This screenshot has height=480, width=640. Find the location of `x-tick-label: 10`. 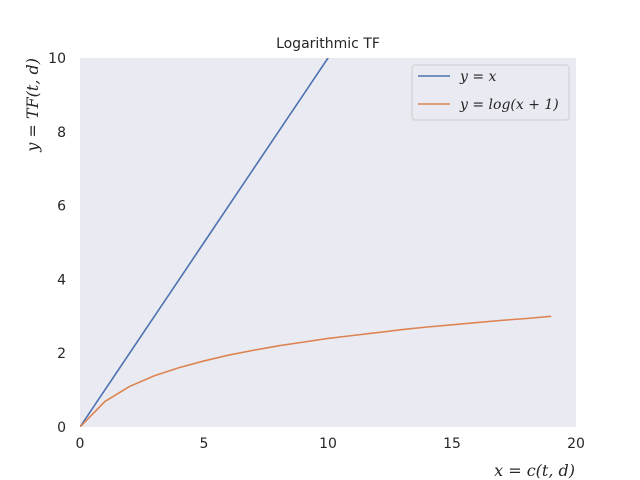

x-tick-label: 10 is located at coordinates (328, 444).